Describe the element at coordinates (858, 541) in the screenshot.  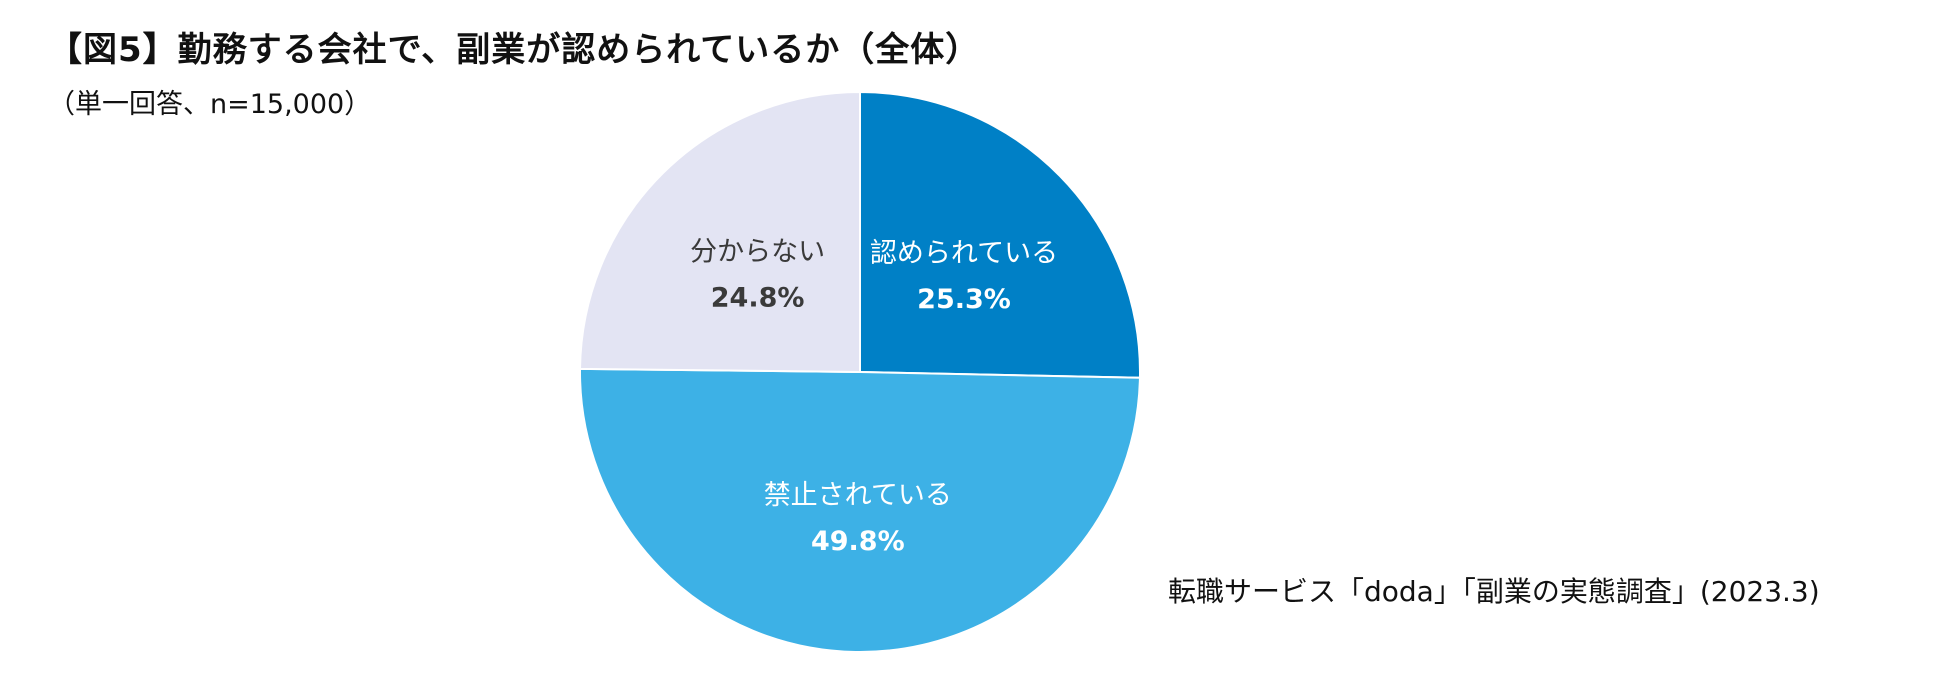
I see `slice-value-label: 49.8%` at that location.